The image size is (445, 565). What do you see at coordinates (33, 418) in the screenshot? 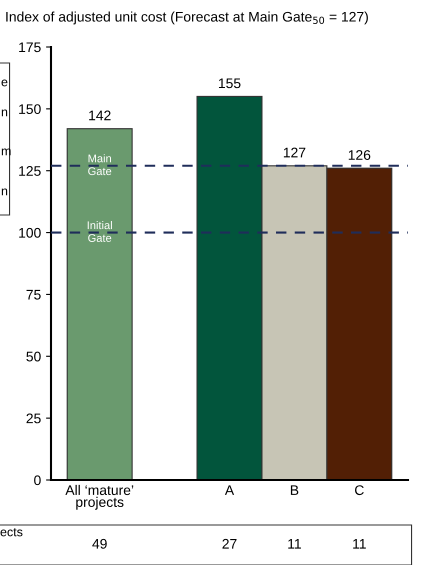
I see `y-tick-label: 25` at bounding box center [33, 418].